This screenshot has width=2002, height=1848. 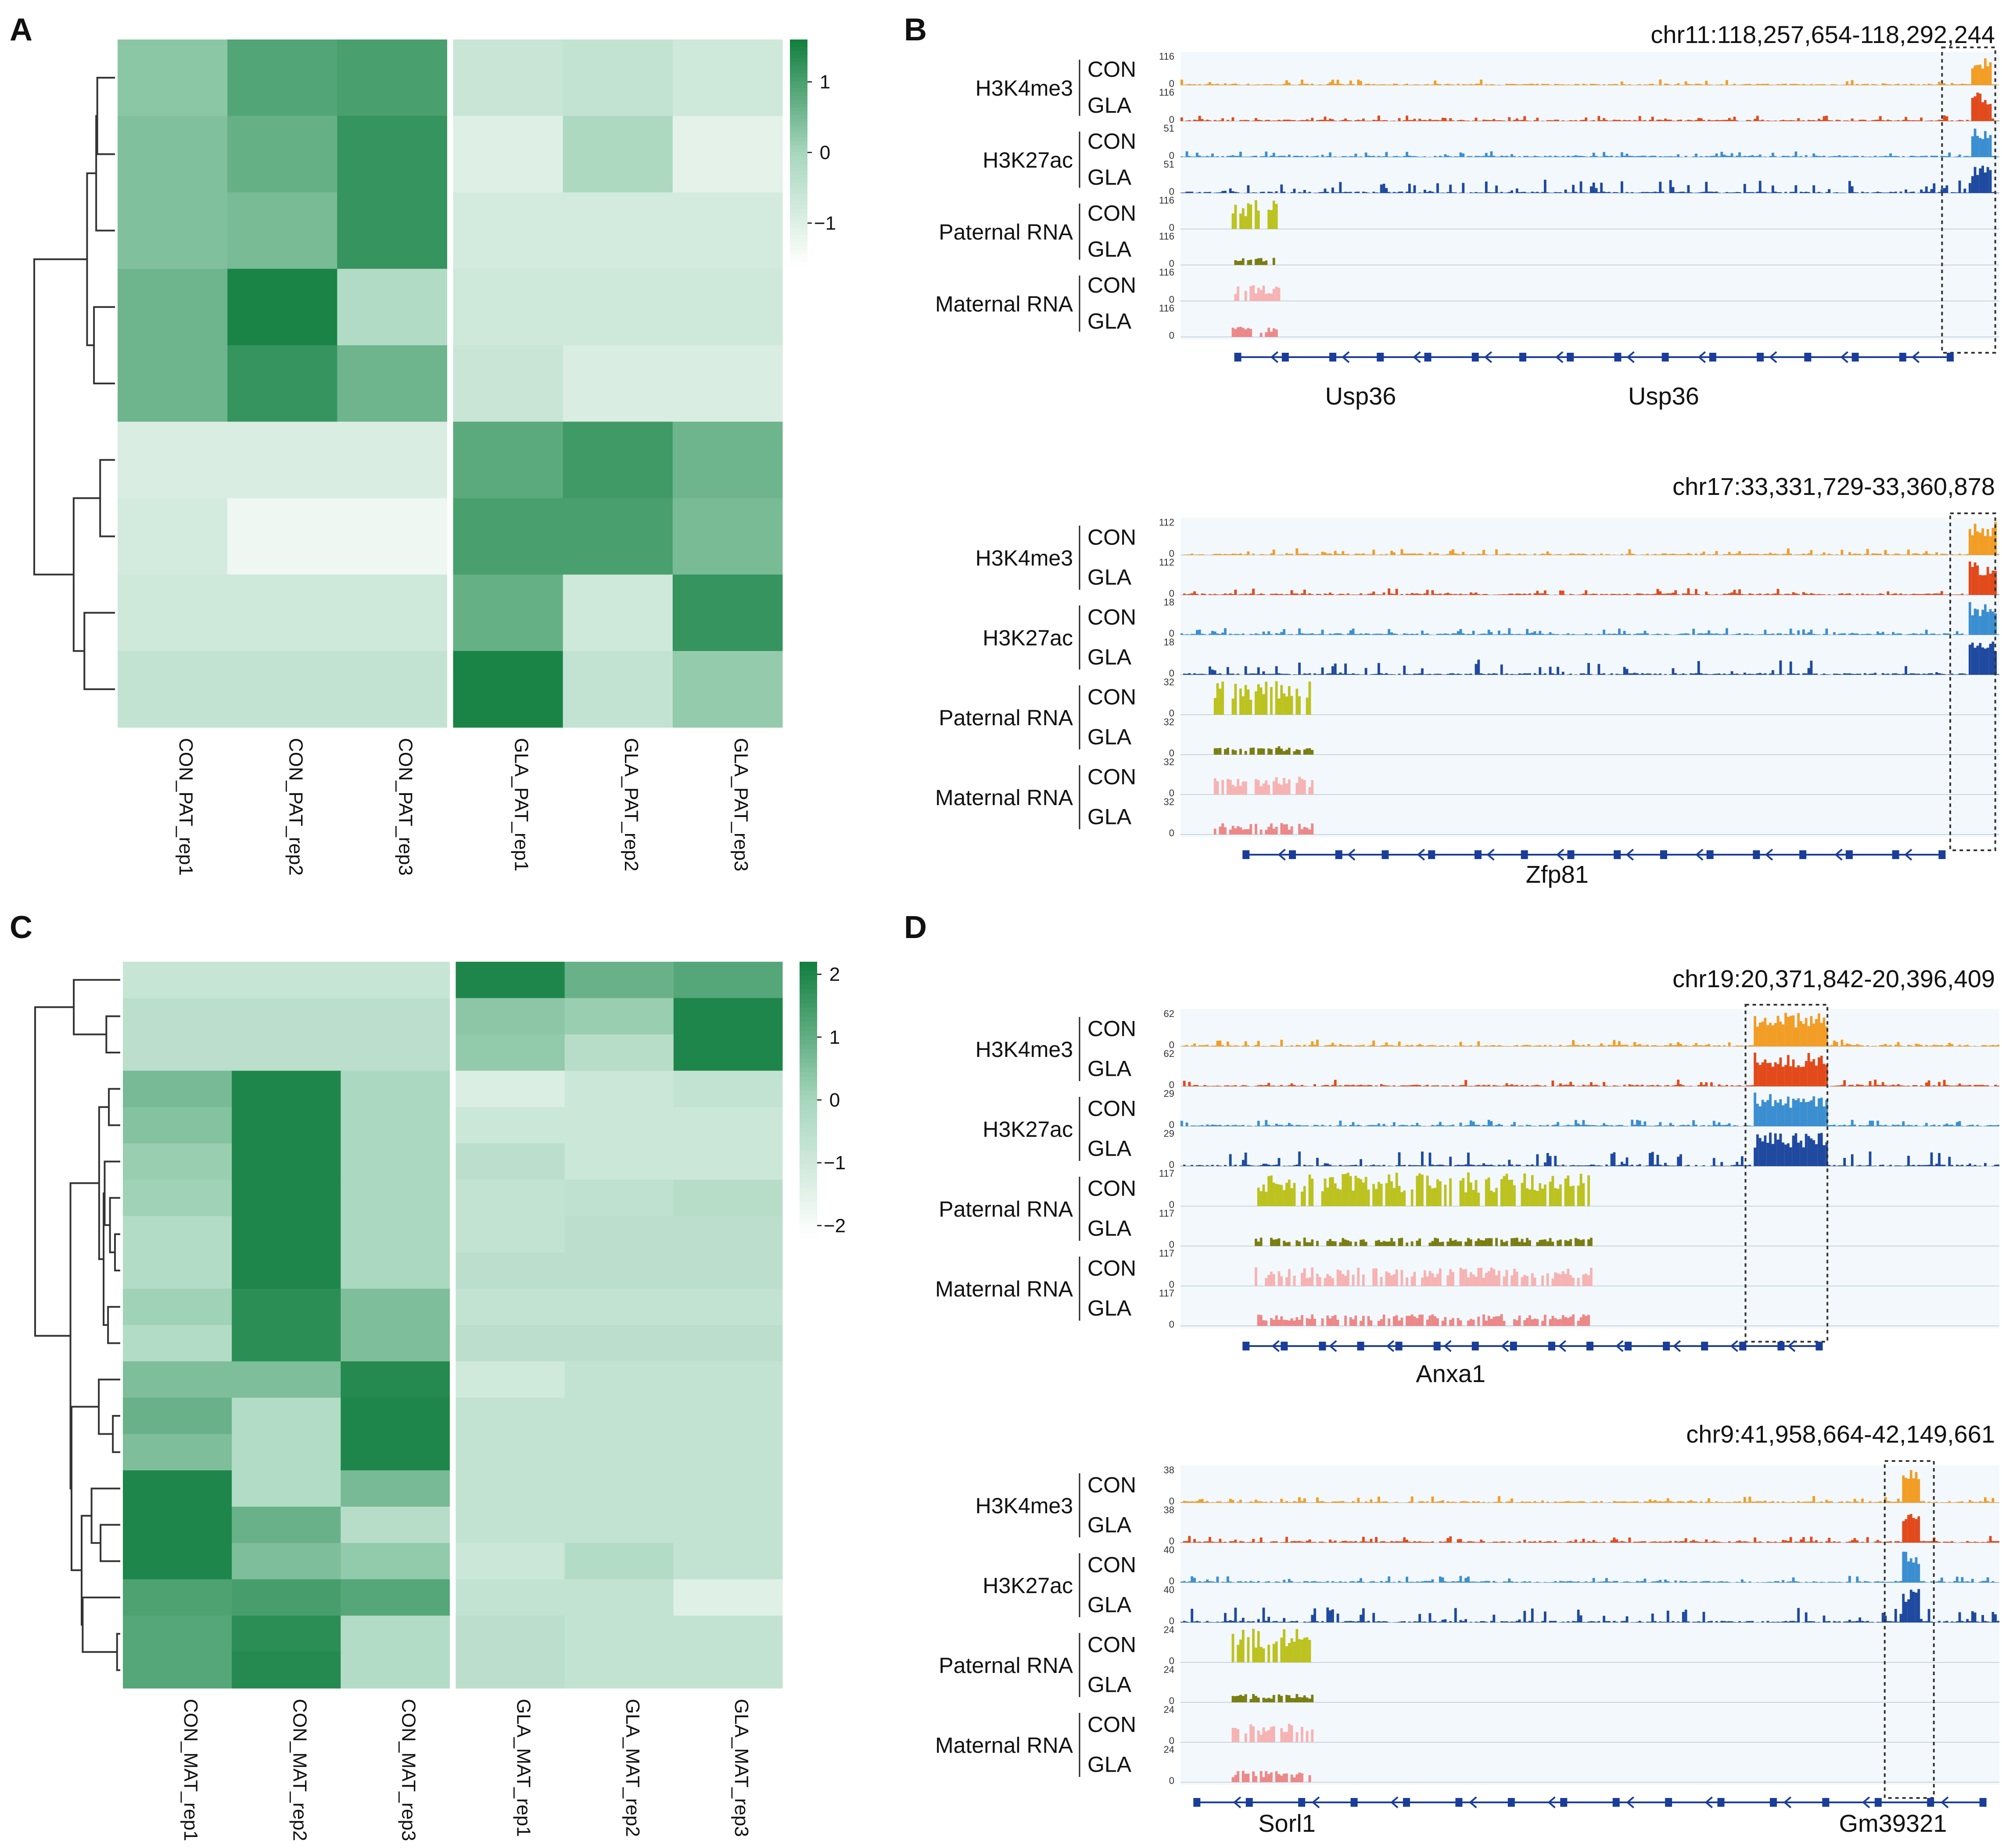 I want to click on scale-max-label: 40, so click(x=1169, y=1549).